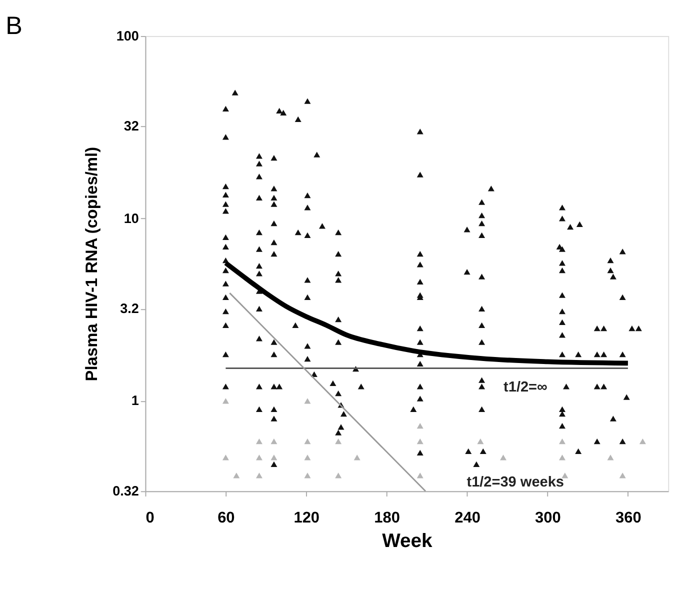 The height and width of the screenshot is (589, 673). I want to click on y-tick-label: 10, so click(131, 218).